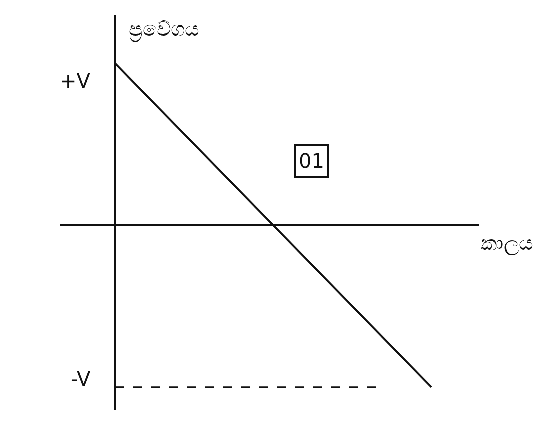  I want to click on annotation: 01, so click(311, 161).